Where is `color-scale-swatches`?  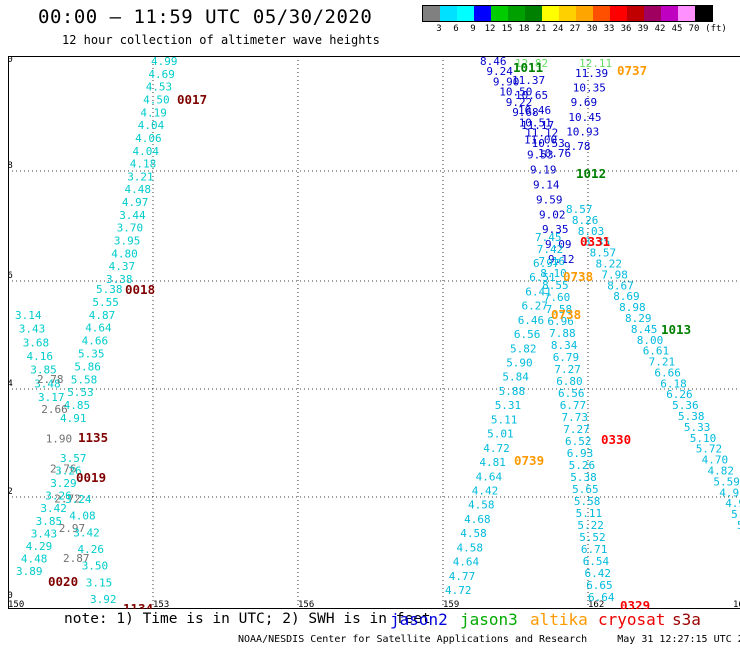
color-scale-swatches is located at coordinates (567, 13).